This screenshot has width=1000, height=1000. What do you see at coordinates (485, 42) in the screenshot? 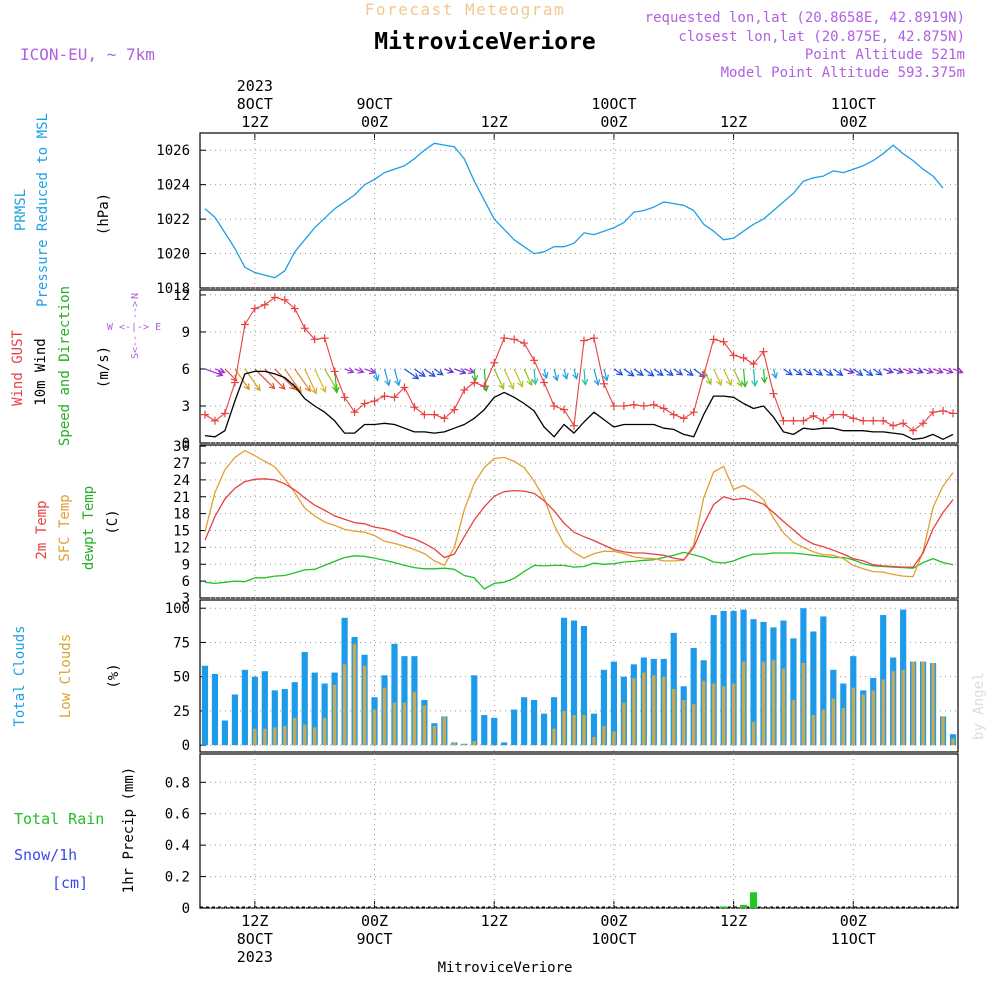
I see `station-name: MitroviceVeriore` at bounding box center [485, 42].